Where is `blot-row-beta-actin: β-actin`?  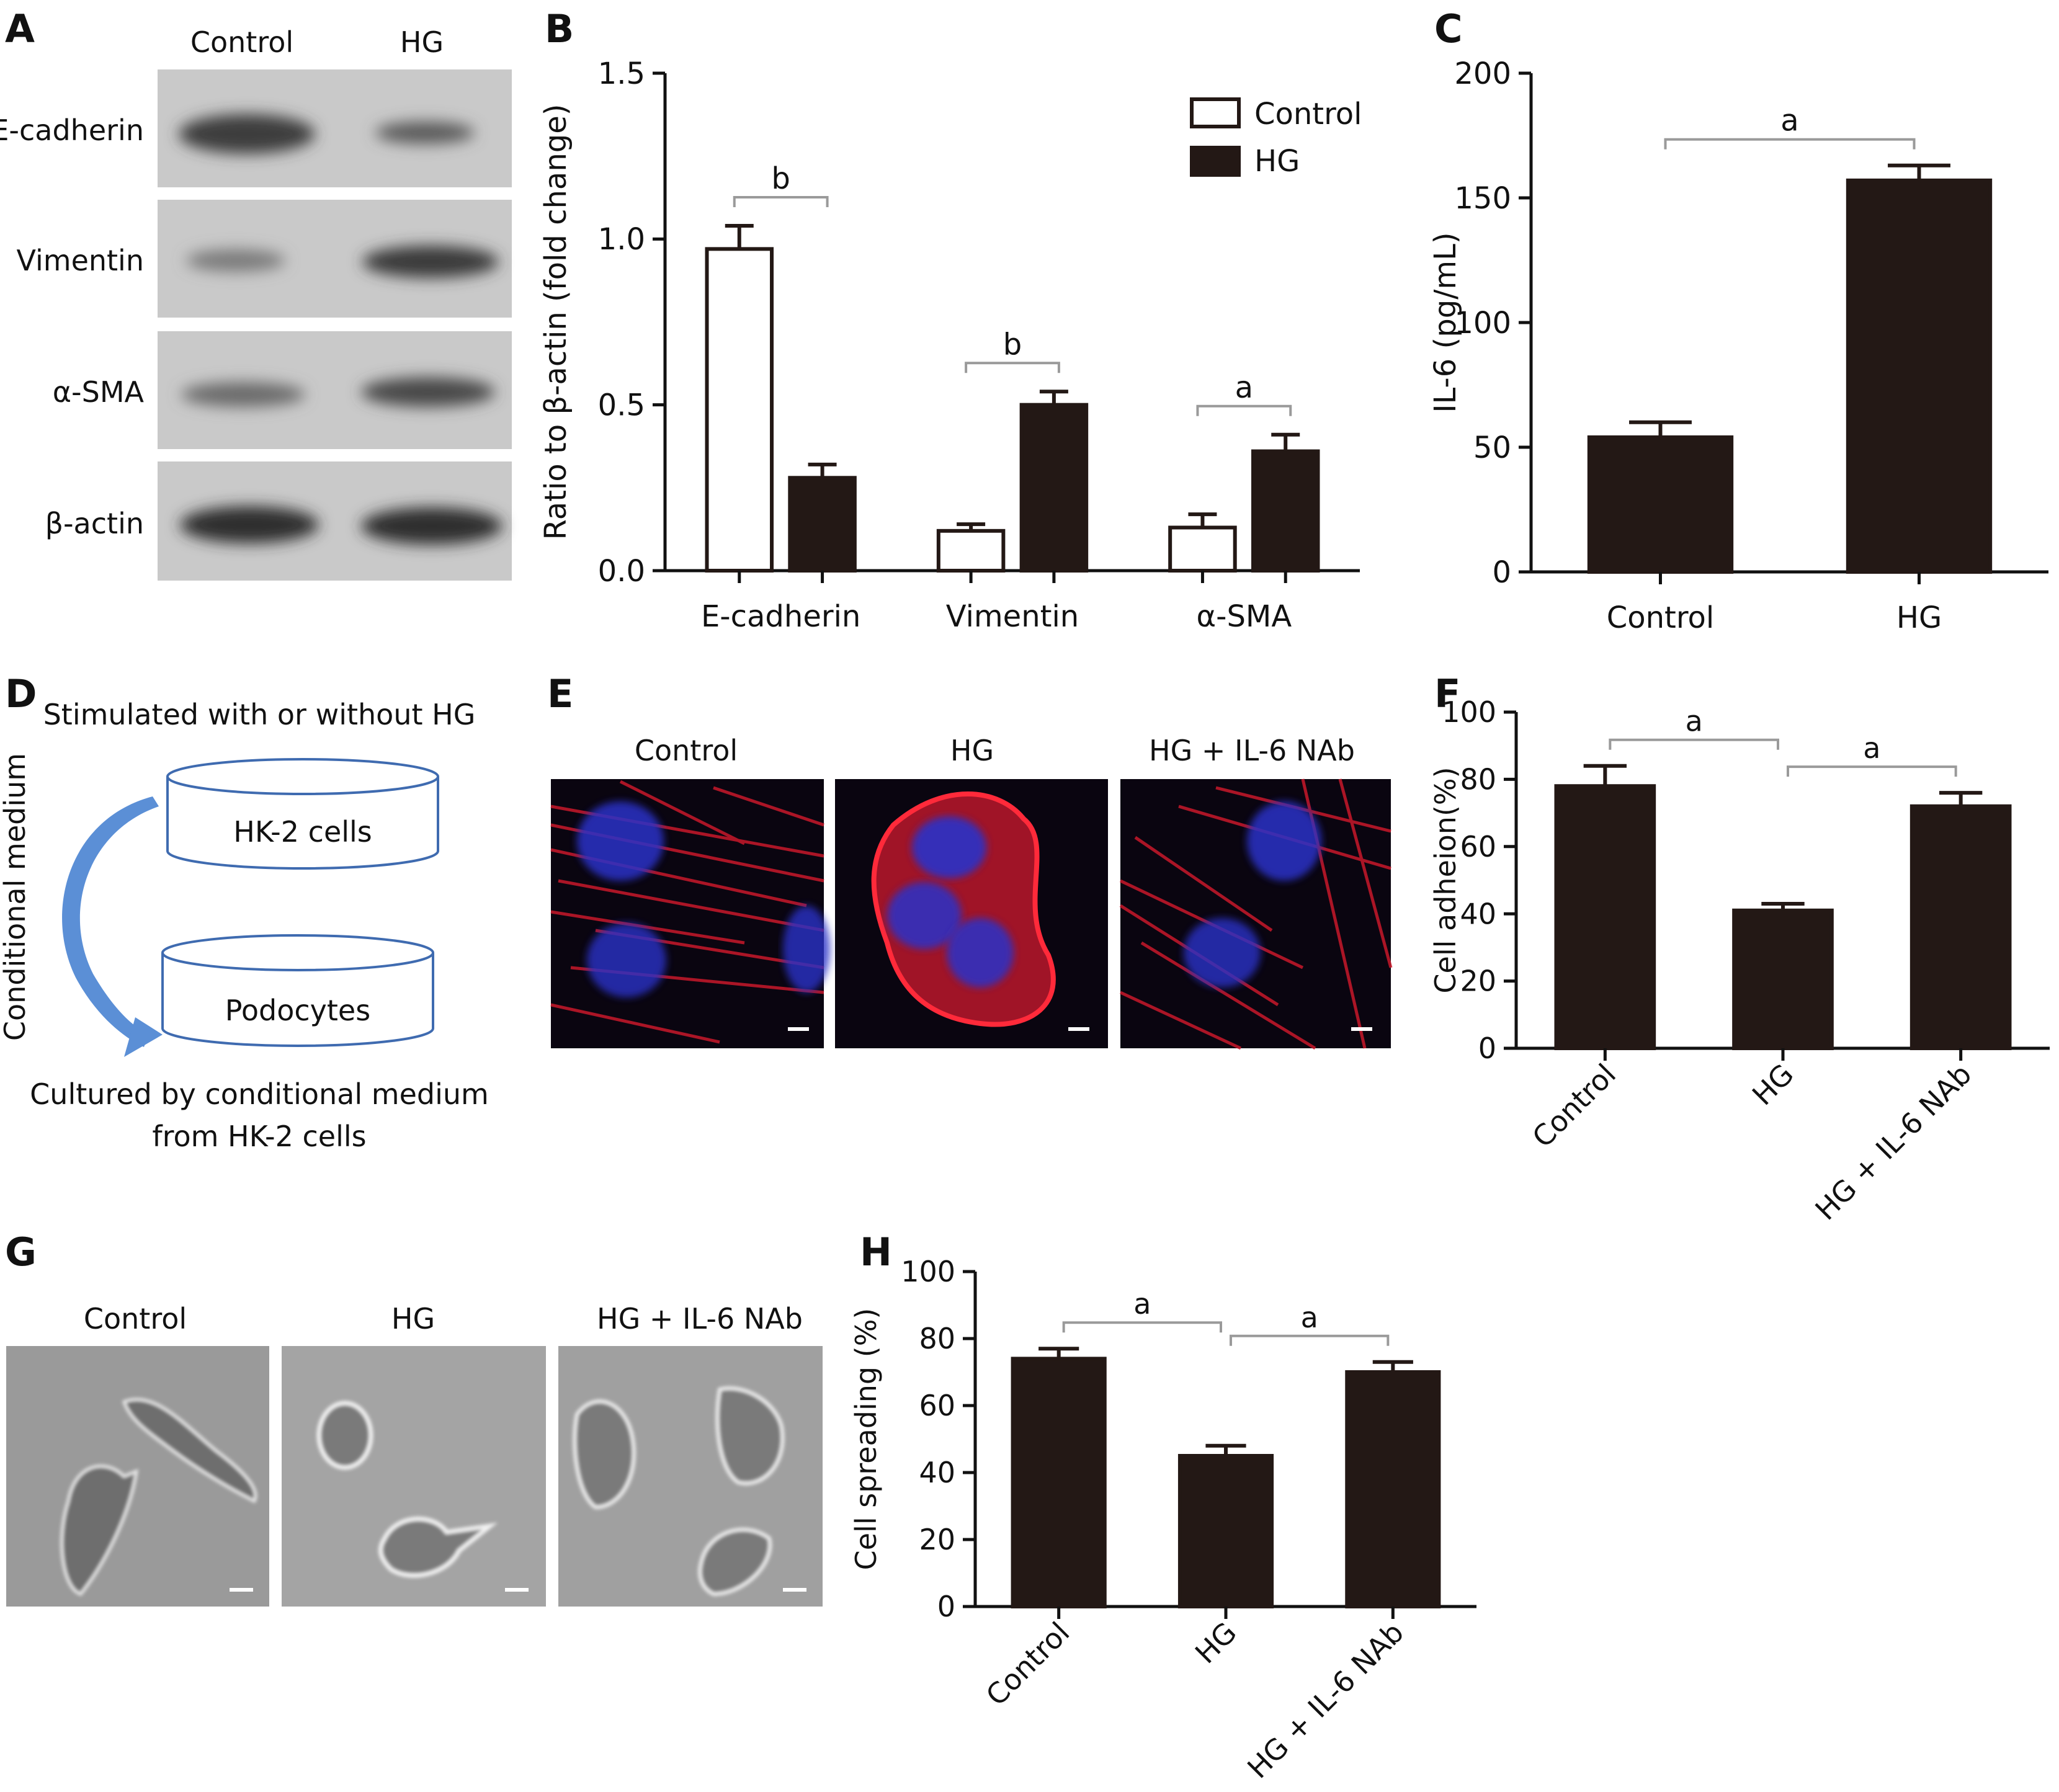
blot-row-beta-actin: β-actin is located at coordinates (278, 521).